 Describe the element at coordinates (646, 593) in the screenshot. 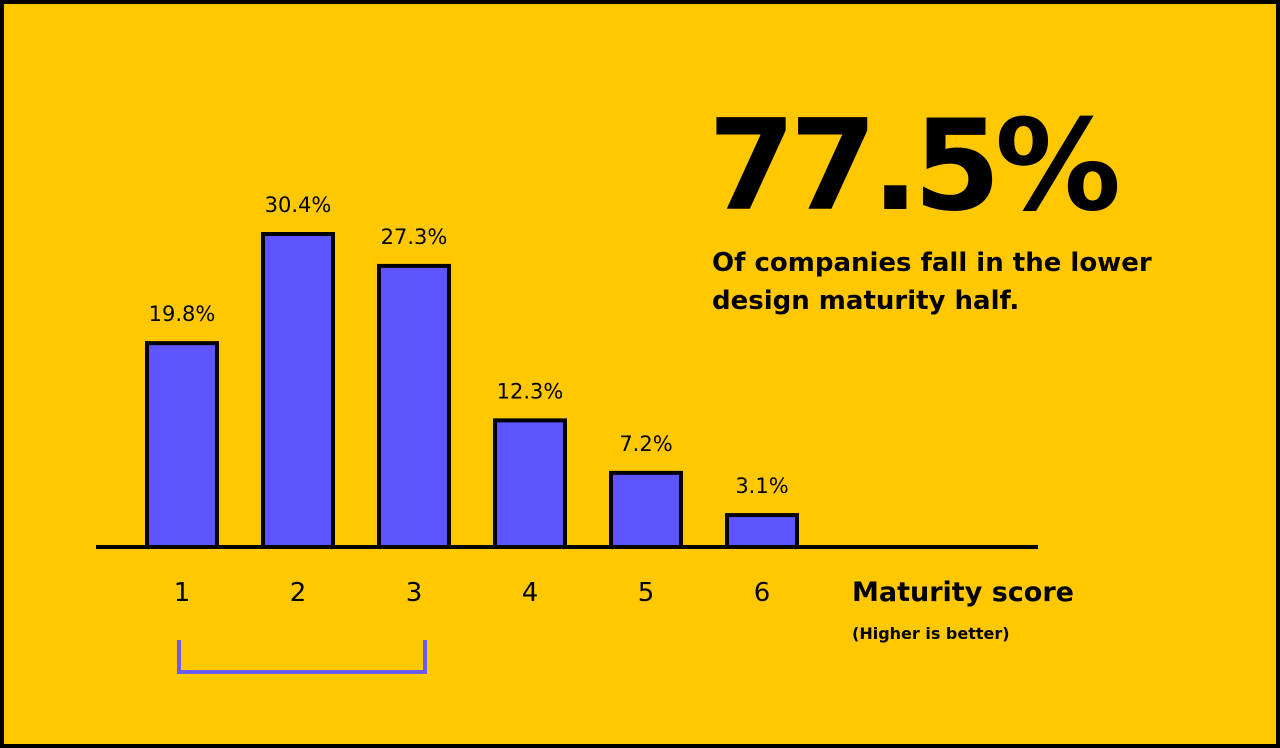

I see `tick-label-5: 5` at that location.